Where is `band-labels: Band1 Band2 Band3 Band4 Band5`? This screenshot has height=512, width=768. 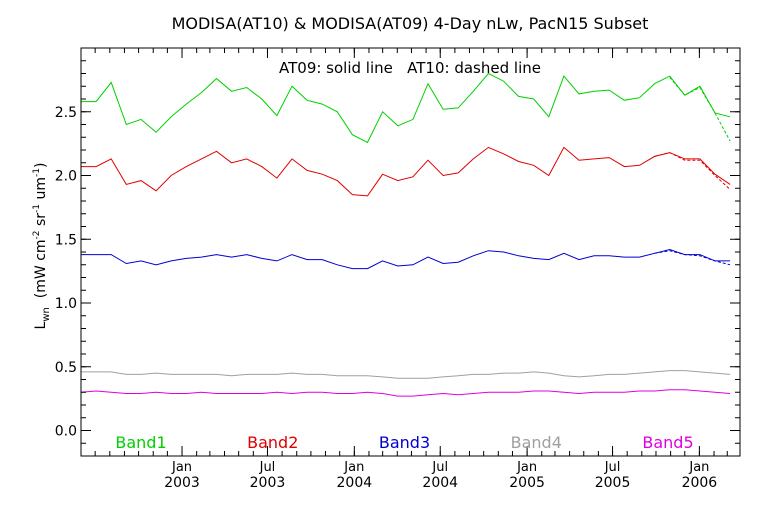 band-labels: Band1 Band2 Band3 Band4 Band5 is located at coordinates (404, 442).